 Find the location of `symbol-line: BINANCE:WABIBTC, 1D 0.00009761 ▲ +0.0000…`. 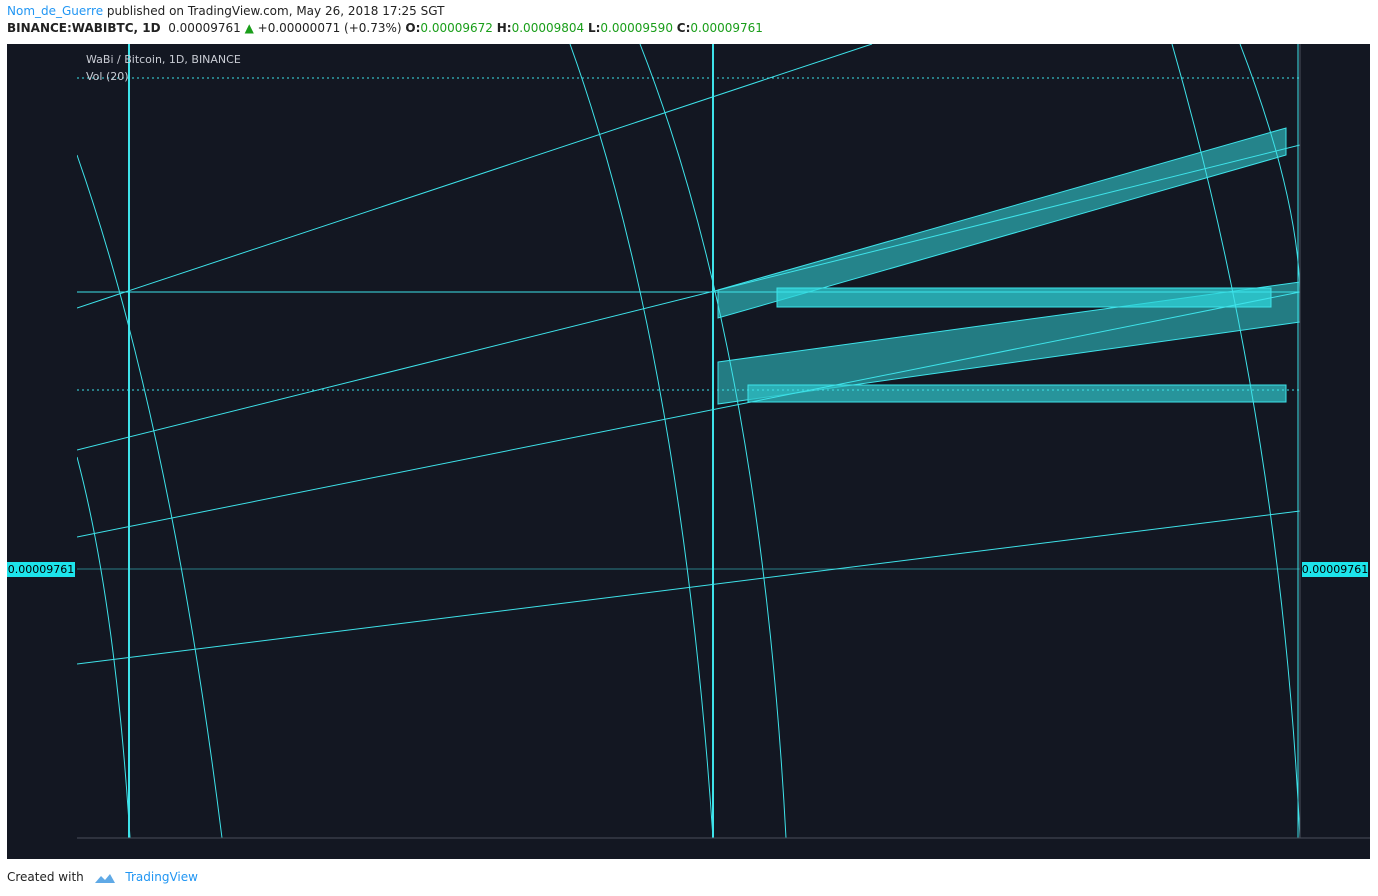

symbol-line: BINANCE:WABIBTC, 1D 0.00009761 ▲ +0.0000… is located at coordinates (385, 28).